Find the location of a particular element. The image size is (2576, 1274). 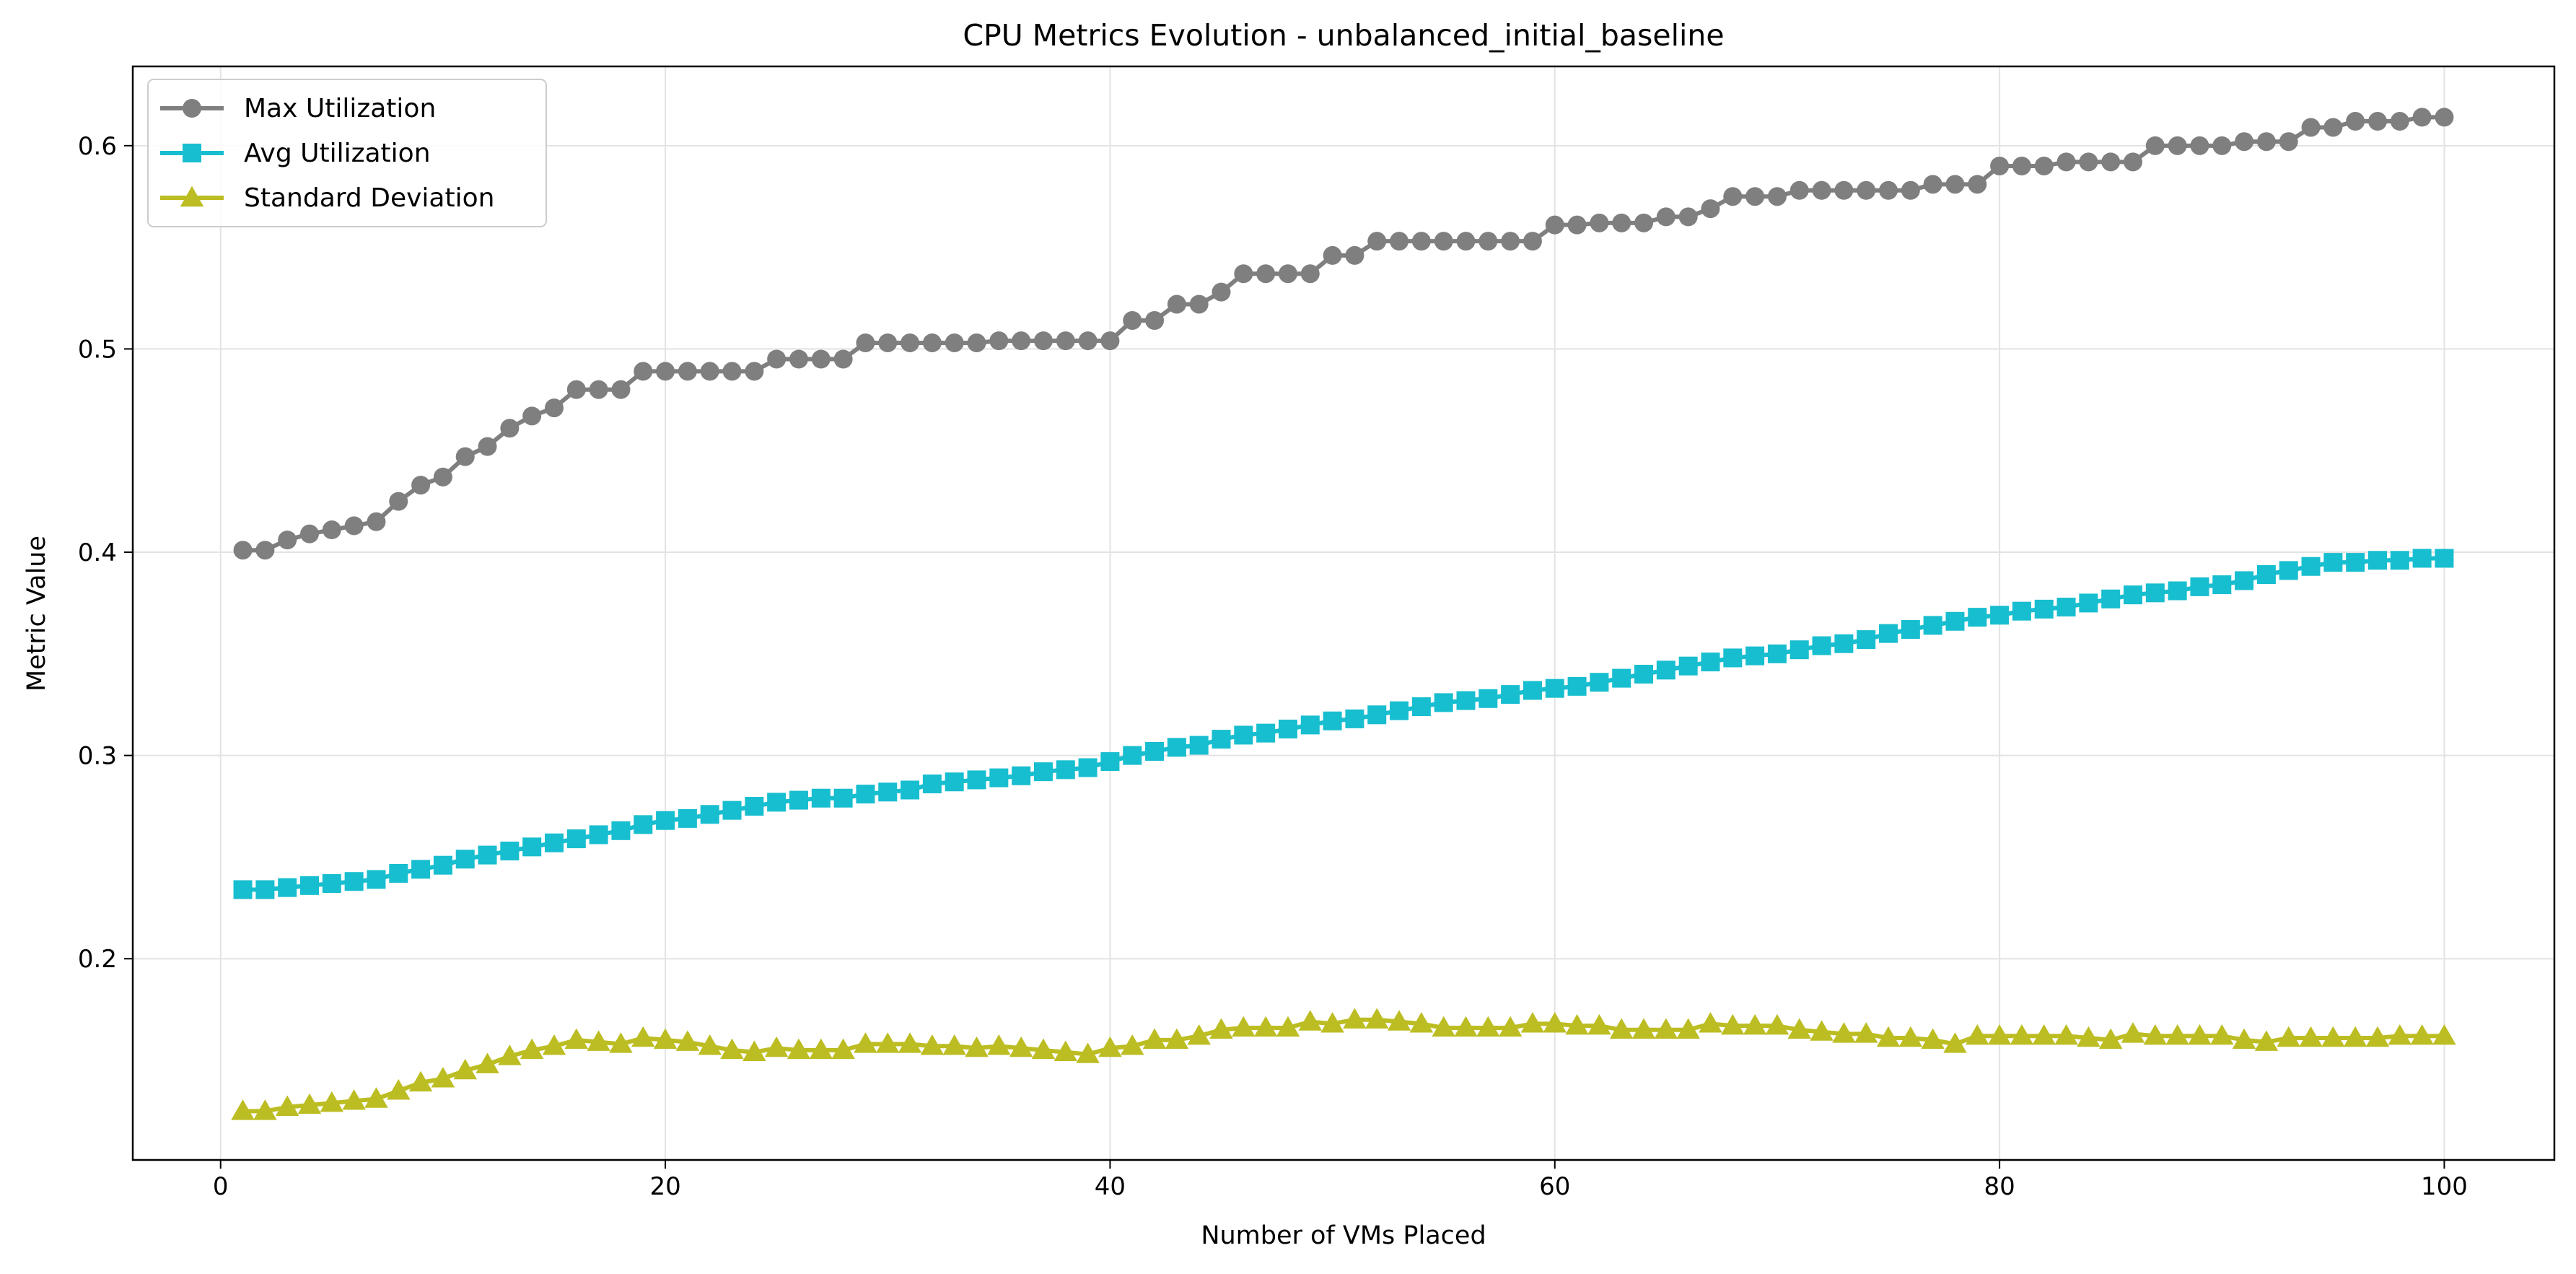

y-tick-label: 0.5 is located at coordinates (97, 349).